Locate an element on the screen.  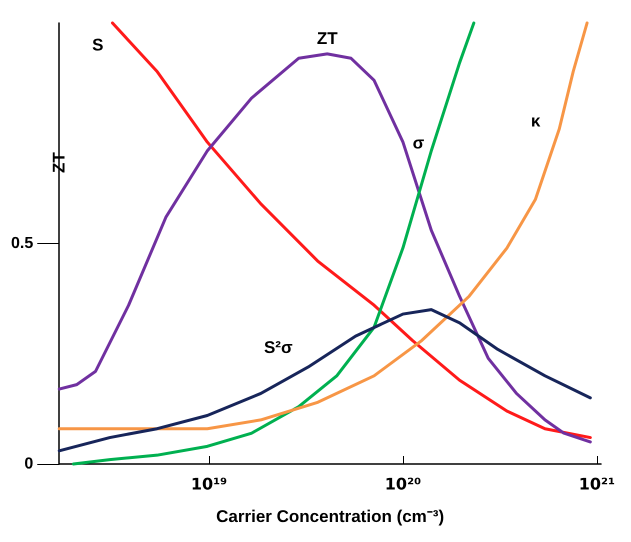
x-tick-label: 10¹⁹ is located at coordinates (209, 484).